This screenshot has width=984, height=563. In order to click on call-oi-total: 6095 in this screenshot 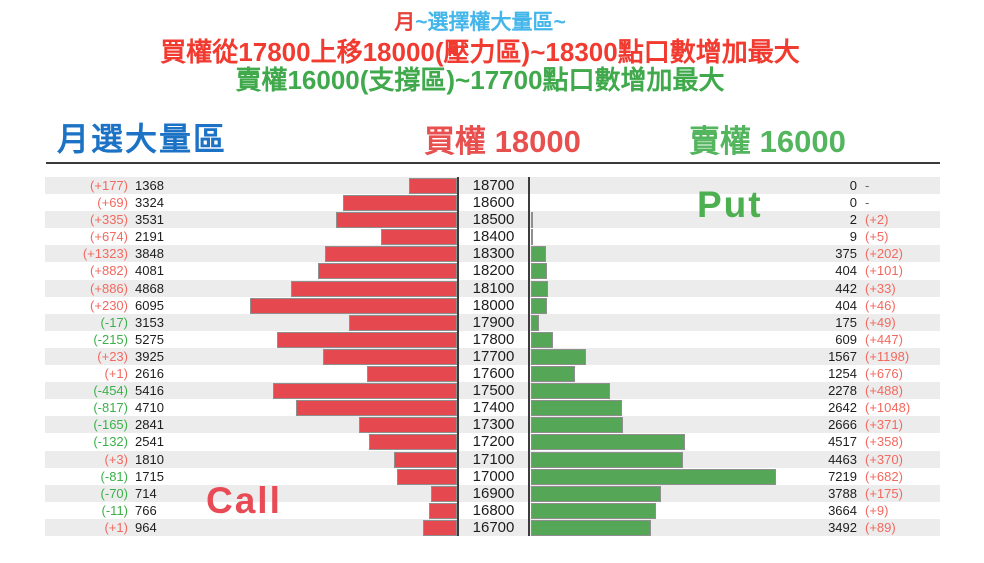, I will do `click(149, 305)`.